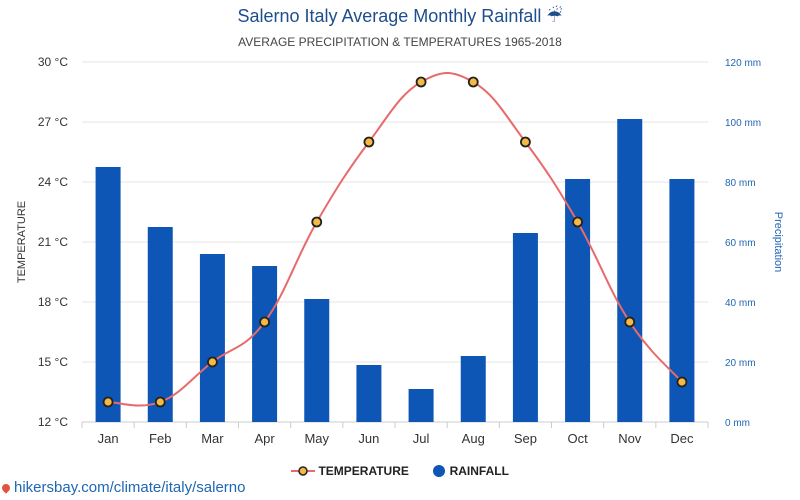  I want to click on chart-title: Salerno Italy Average Monthly Rainfall ☔, so click(400, 16).